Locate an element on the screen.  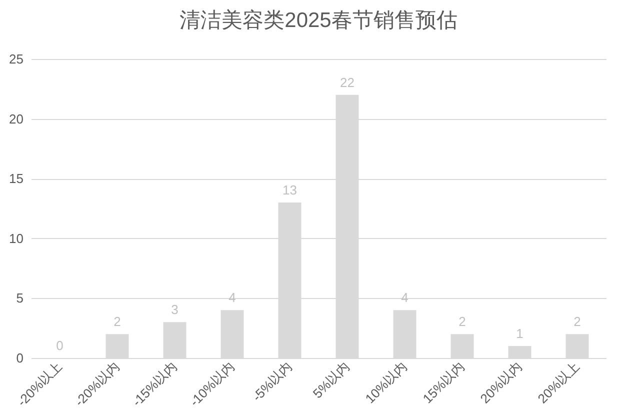
y-tick-label: 0 is located at coordinates (20, 358).